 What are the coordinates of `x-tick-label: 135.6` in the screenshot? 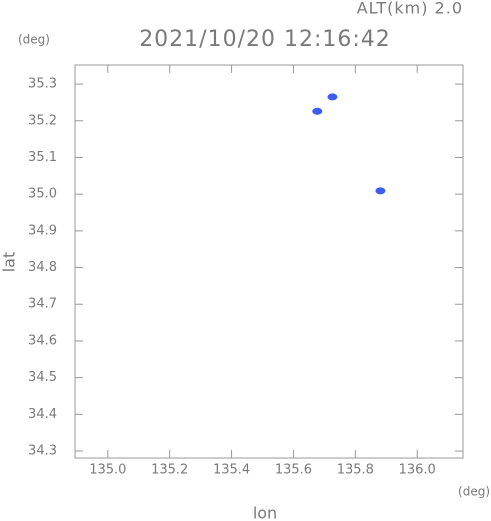 It's located at (293, 470).